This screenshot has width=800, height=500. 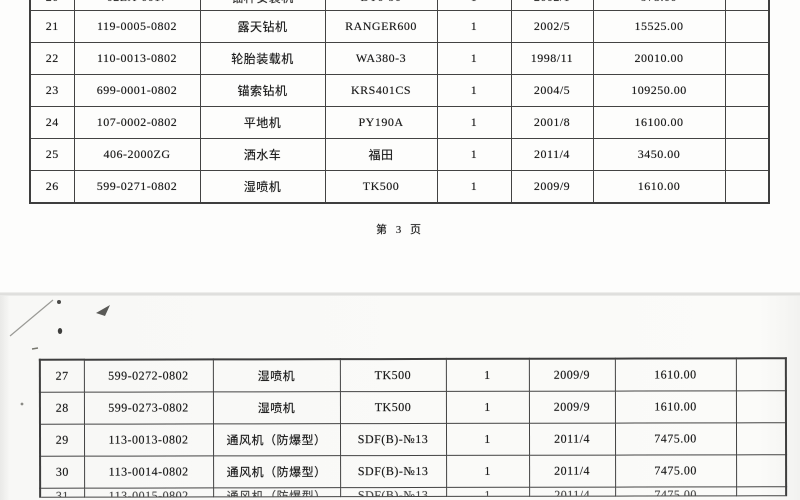 What do you see at coordinates (400, 230) in the screenshot?
I see `page-number-footer: 第 3 页` at bounding box center [400, 230].